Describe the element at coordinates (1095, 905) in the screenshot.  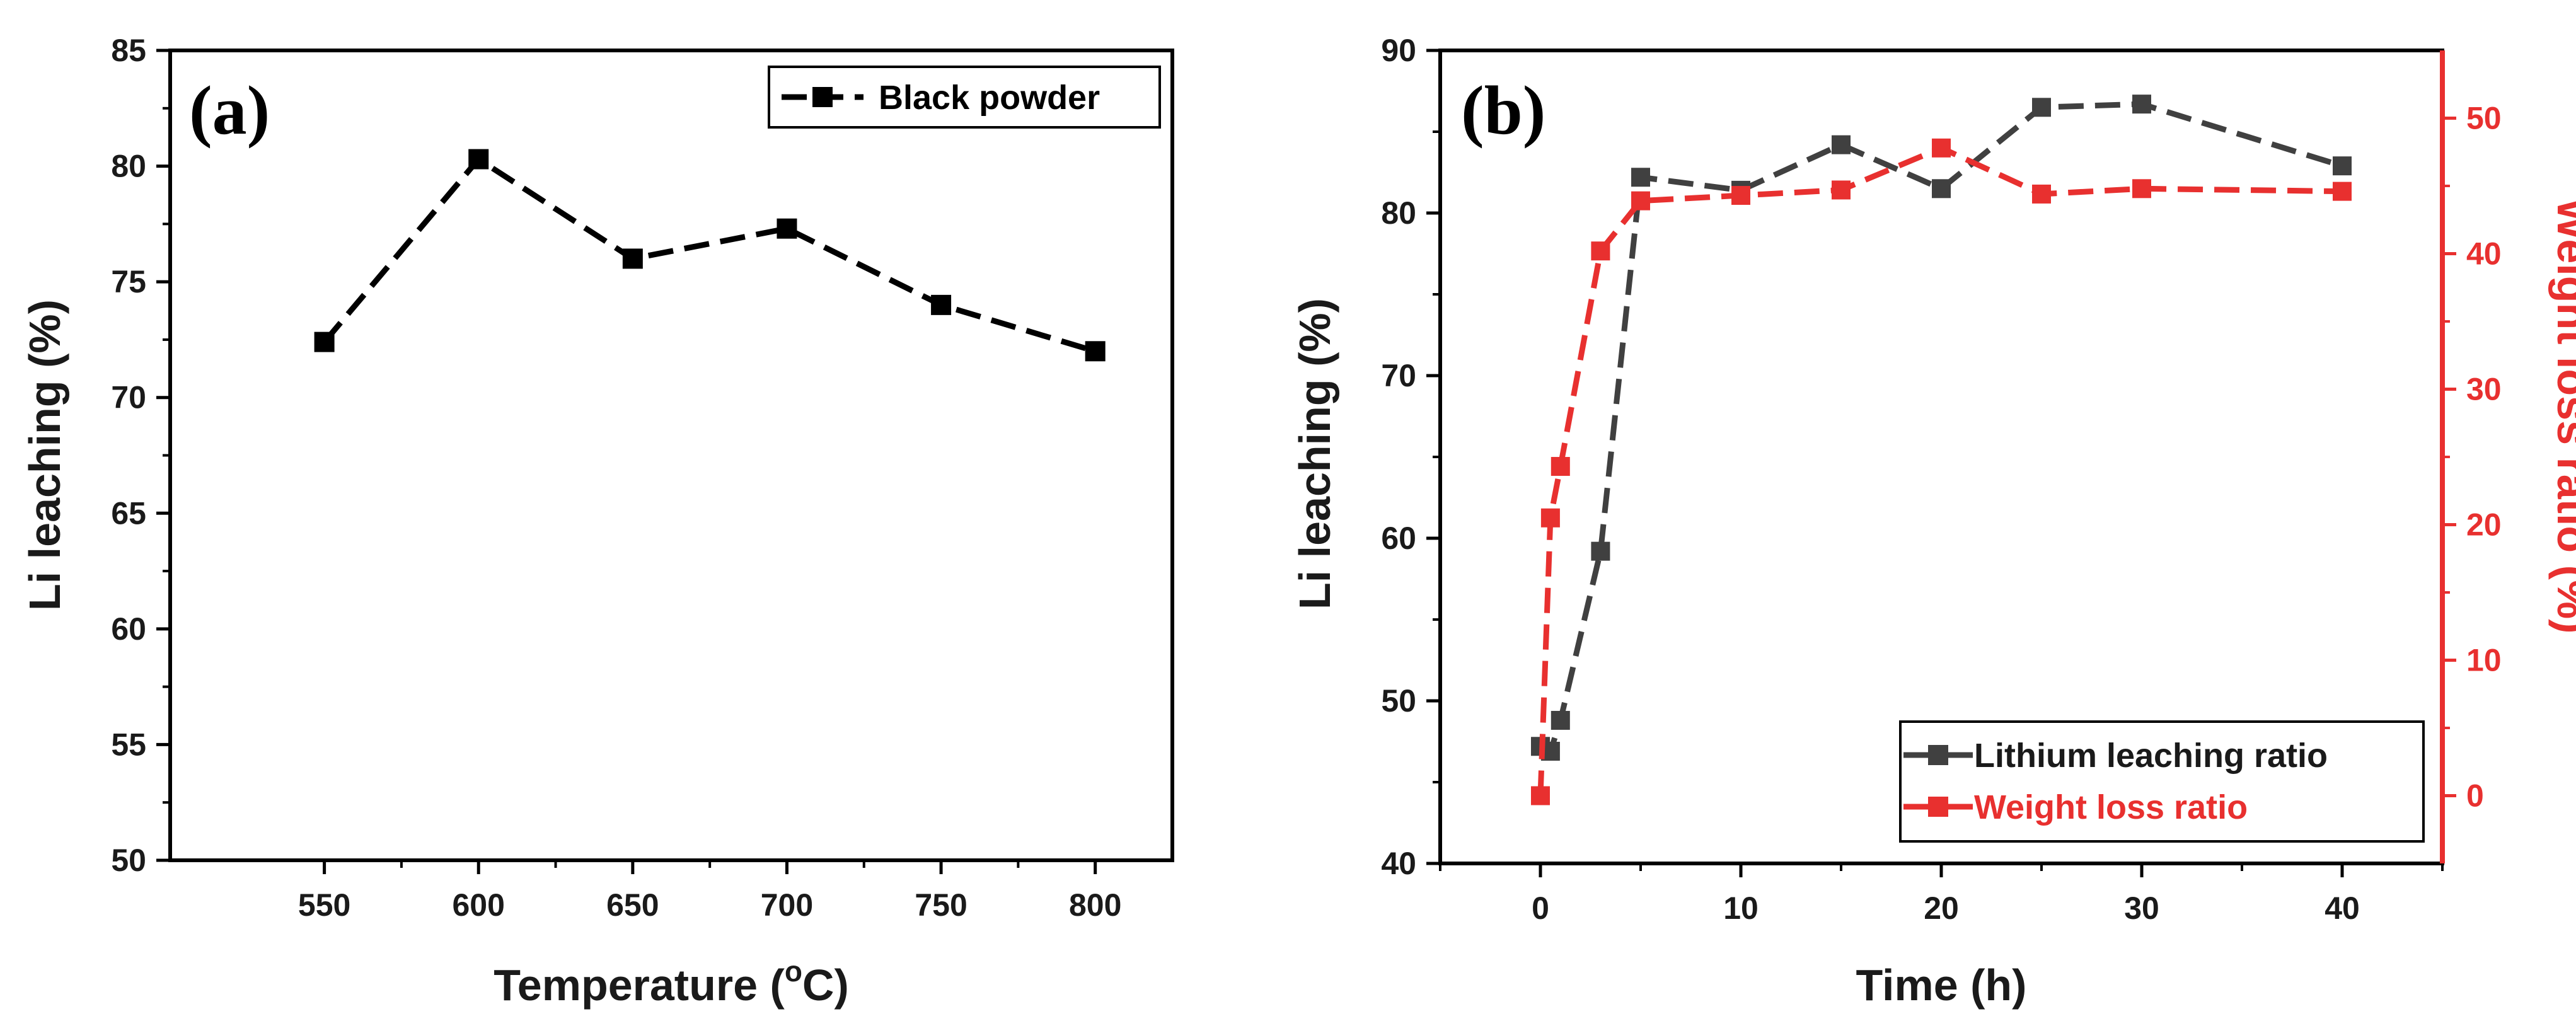
I see `panel-a-x-tick-label: 800` at that location.